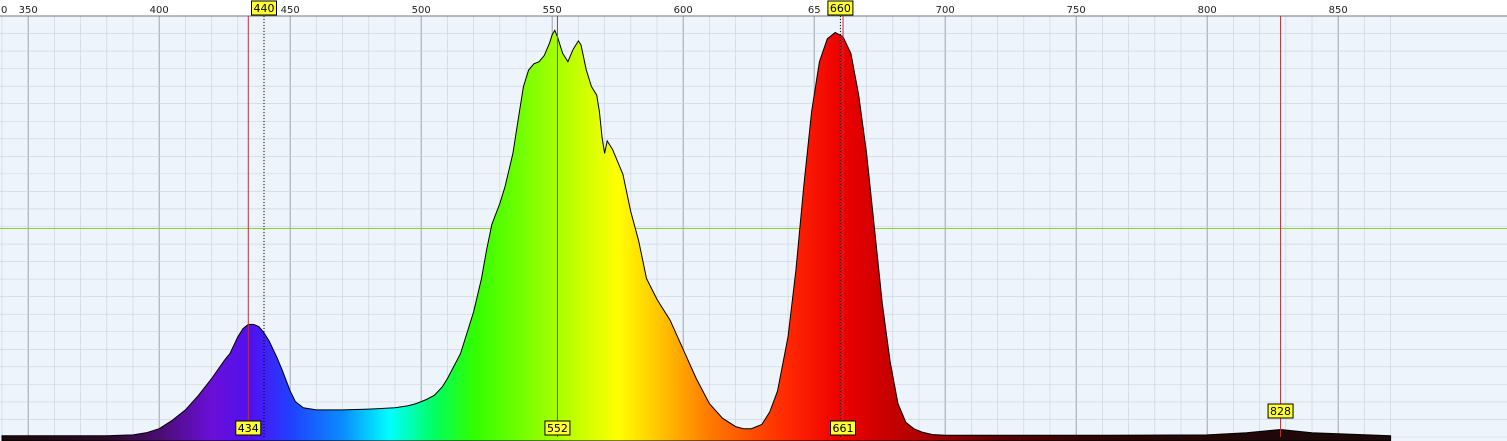 The width and height of the screenshot is (1507, 441). I want to click on peak-marker-661-label: 661, so click(843, 428).